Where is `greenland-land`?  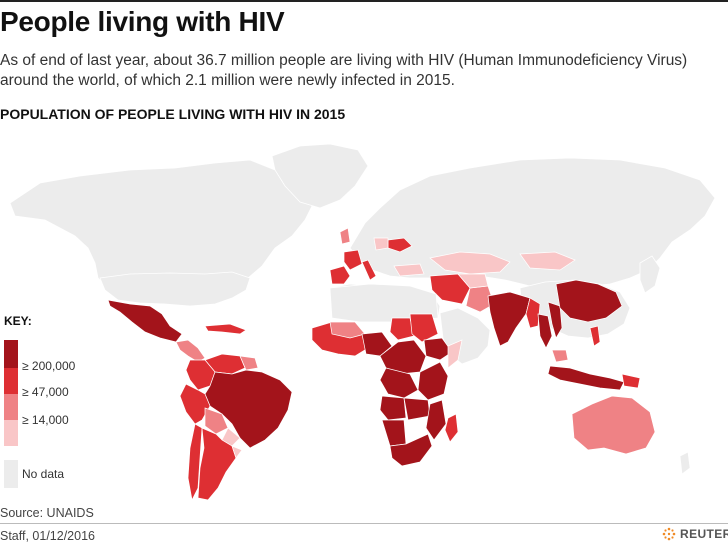 greenland-land is located at coordinates (320, 176).